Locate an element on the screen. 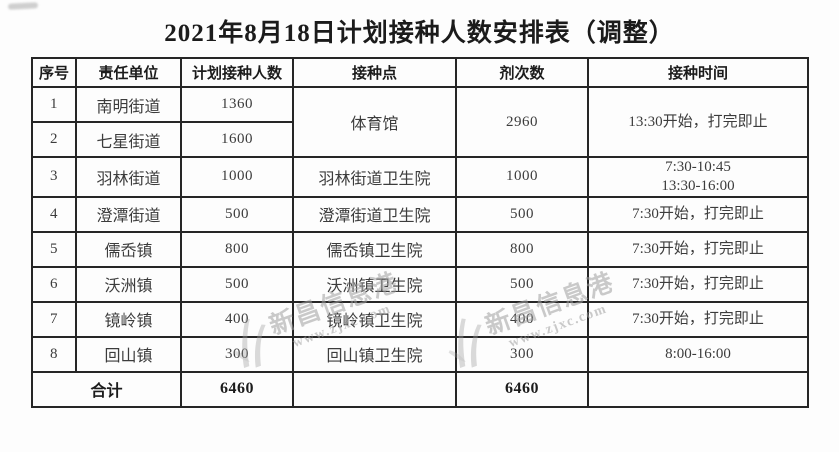 The height and width of the screenshot is (452, 839). cell-unit: 儒岙镇 is located at coordinates (128, 249).